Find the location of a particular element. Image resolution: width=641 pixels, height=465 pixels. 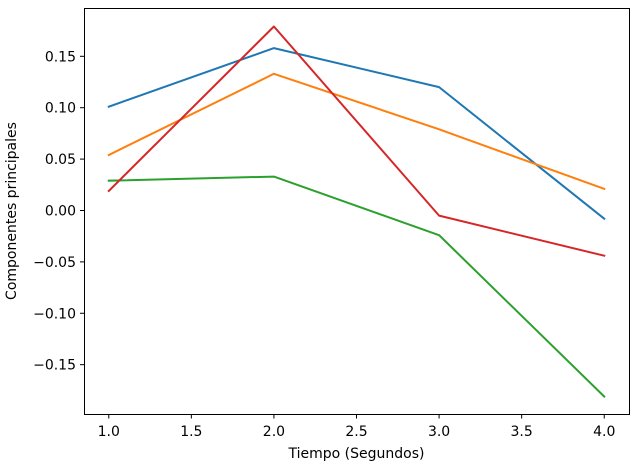

y-tick-label: −0.05 is located at coordinates (54, 263).